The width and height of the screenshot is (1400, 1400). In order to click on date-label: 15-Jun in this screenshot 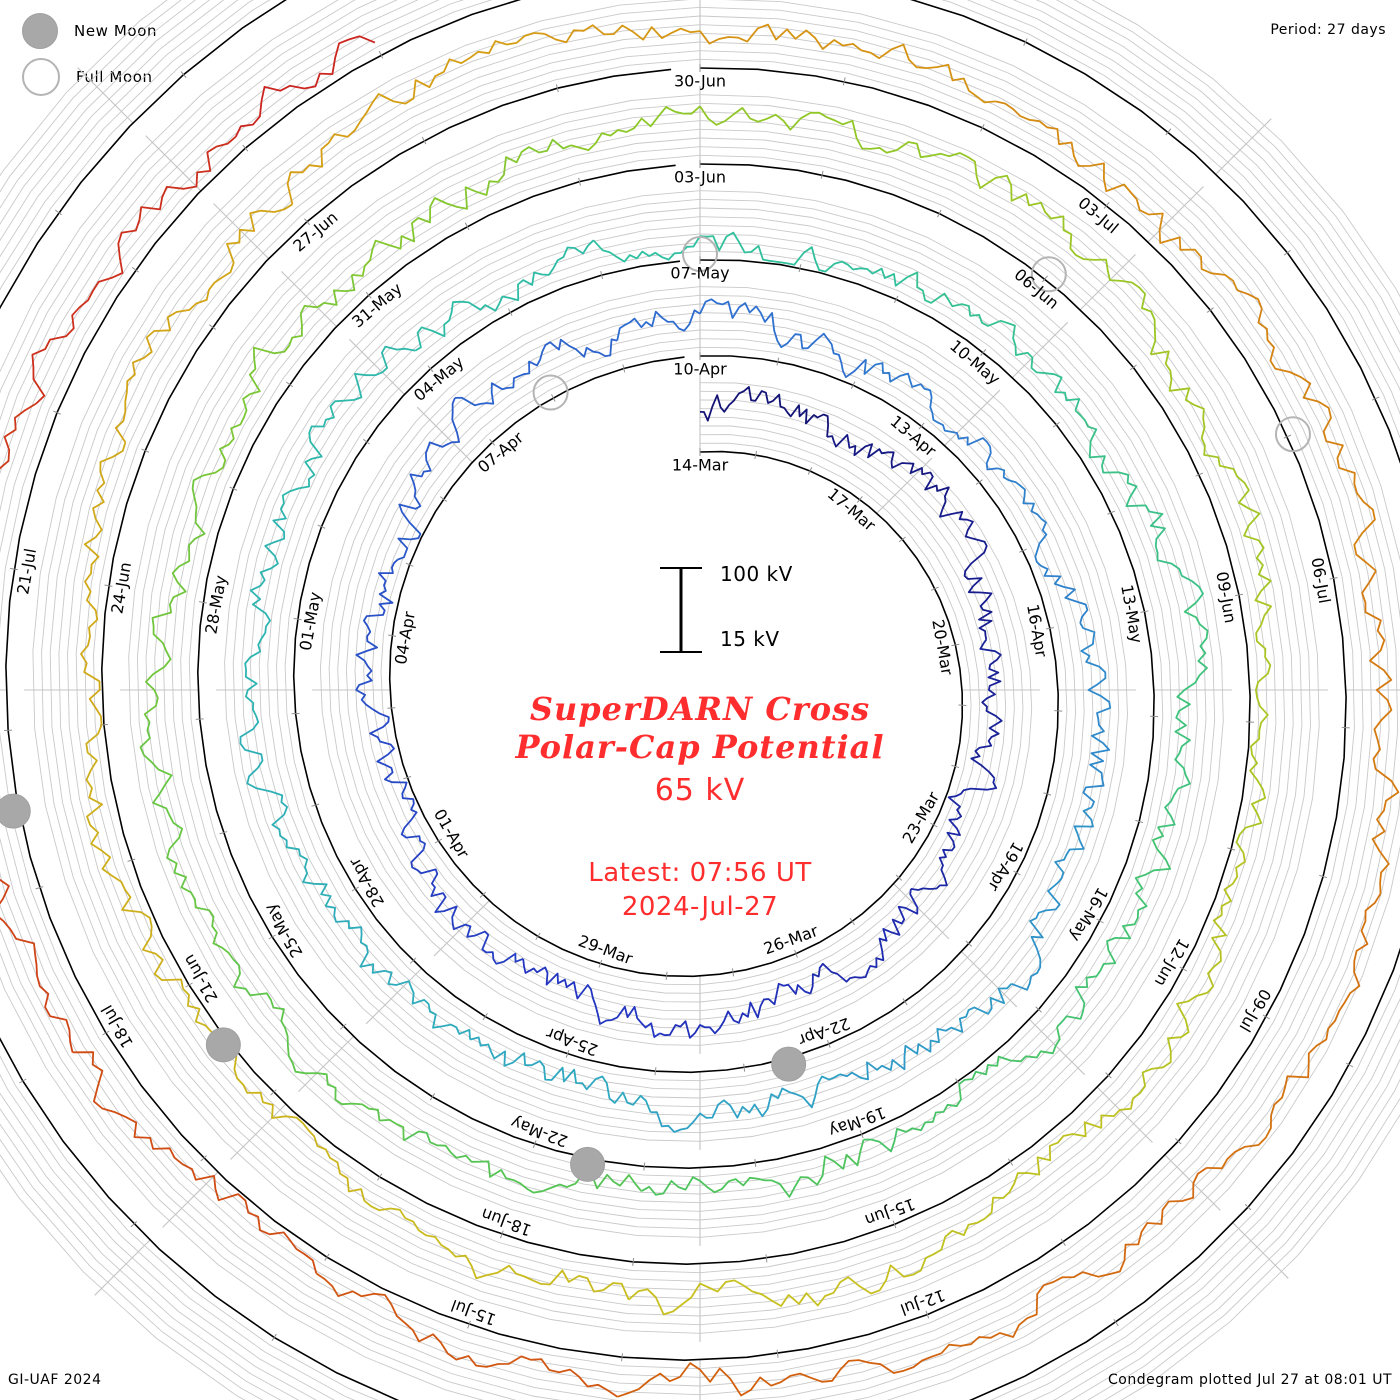, I will do `click(889, 1212)`.